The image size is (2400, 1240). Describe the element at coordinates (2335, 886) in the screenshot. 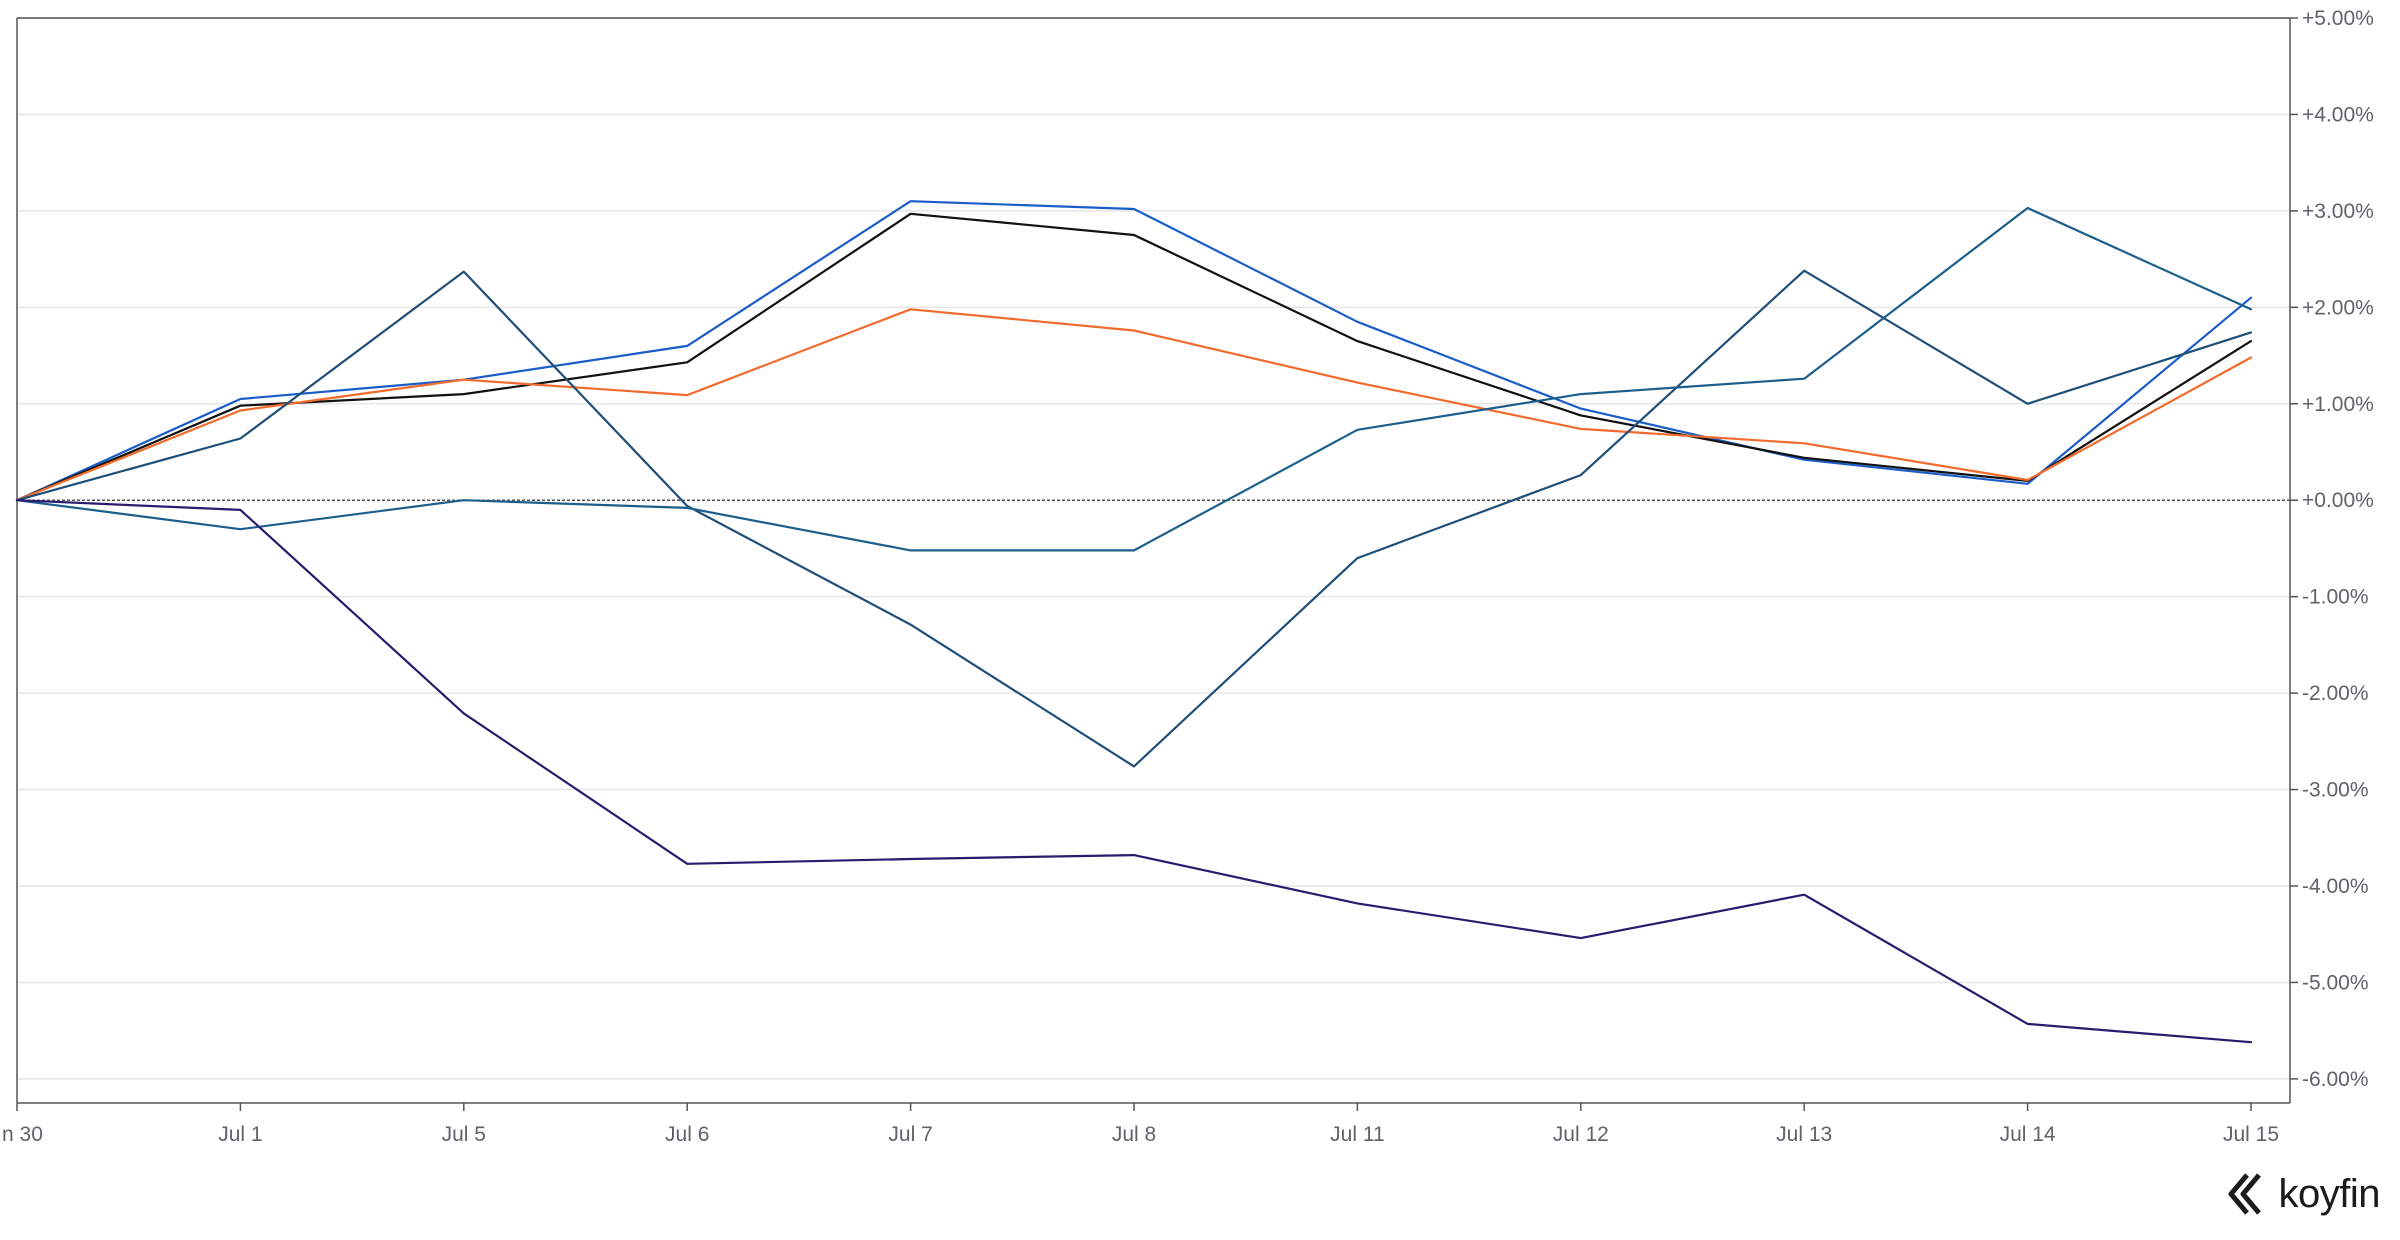

I see `y-tick-label: -4.00%` at that location.